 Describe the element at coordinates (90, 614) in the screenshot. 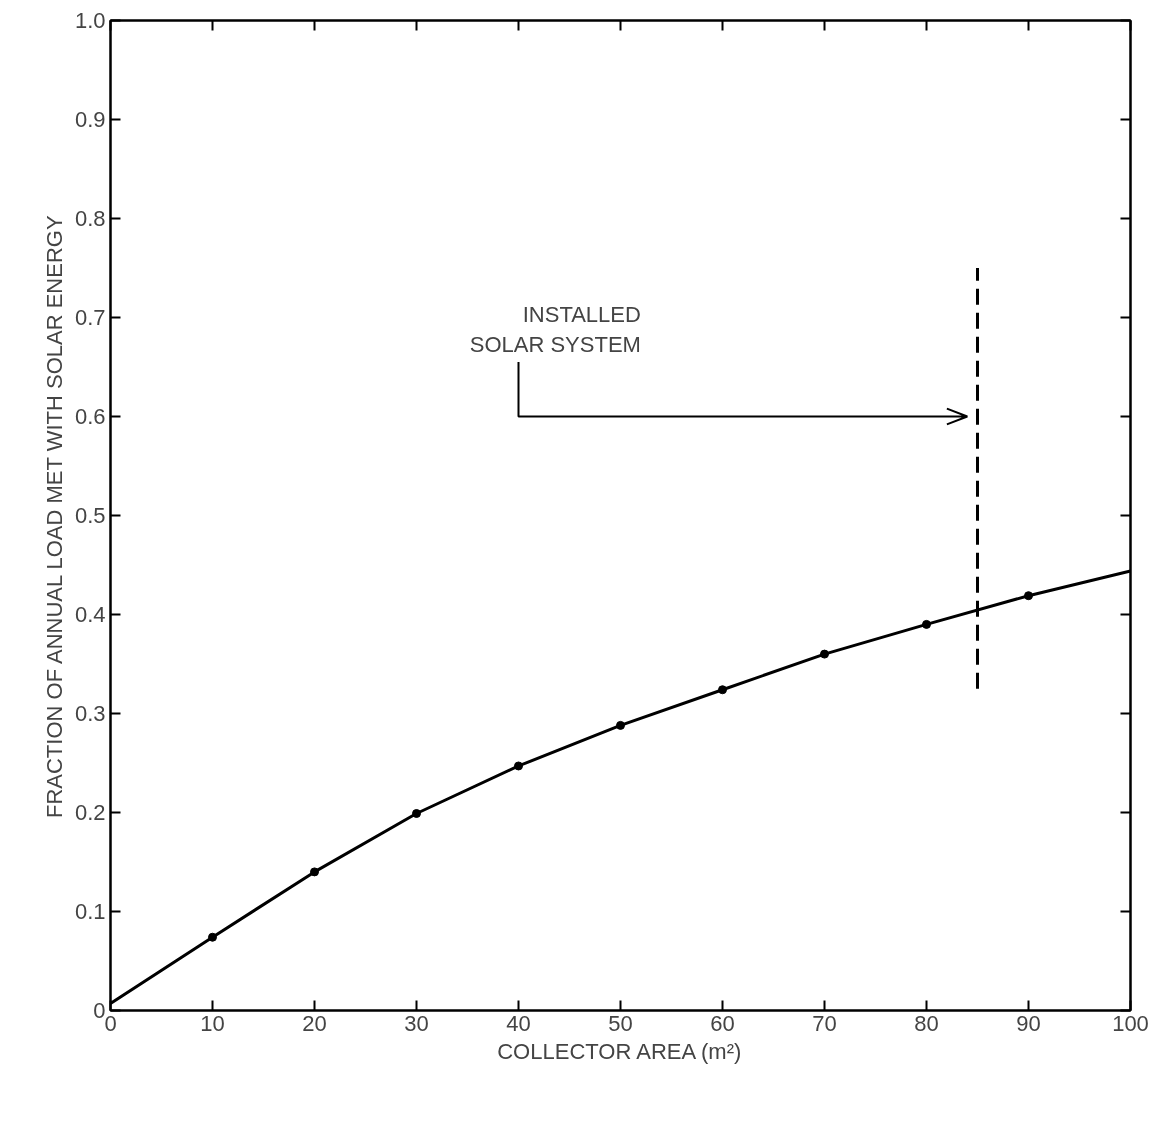

I see `y-tick-label: 0.4` at that location.